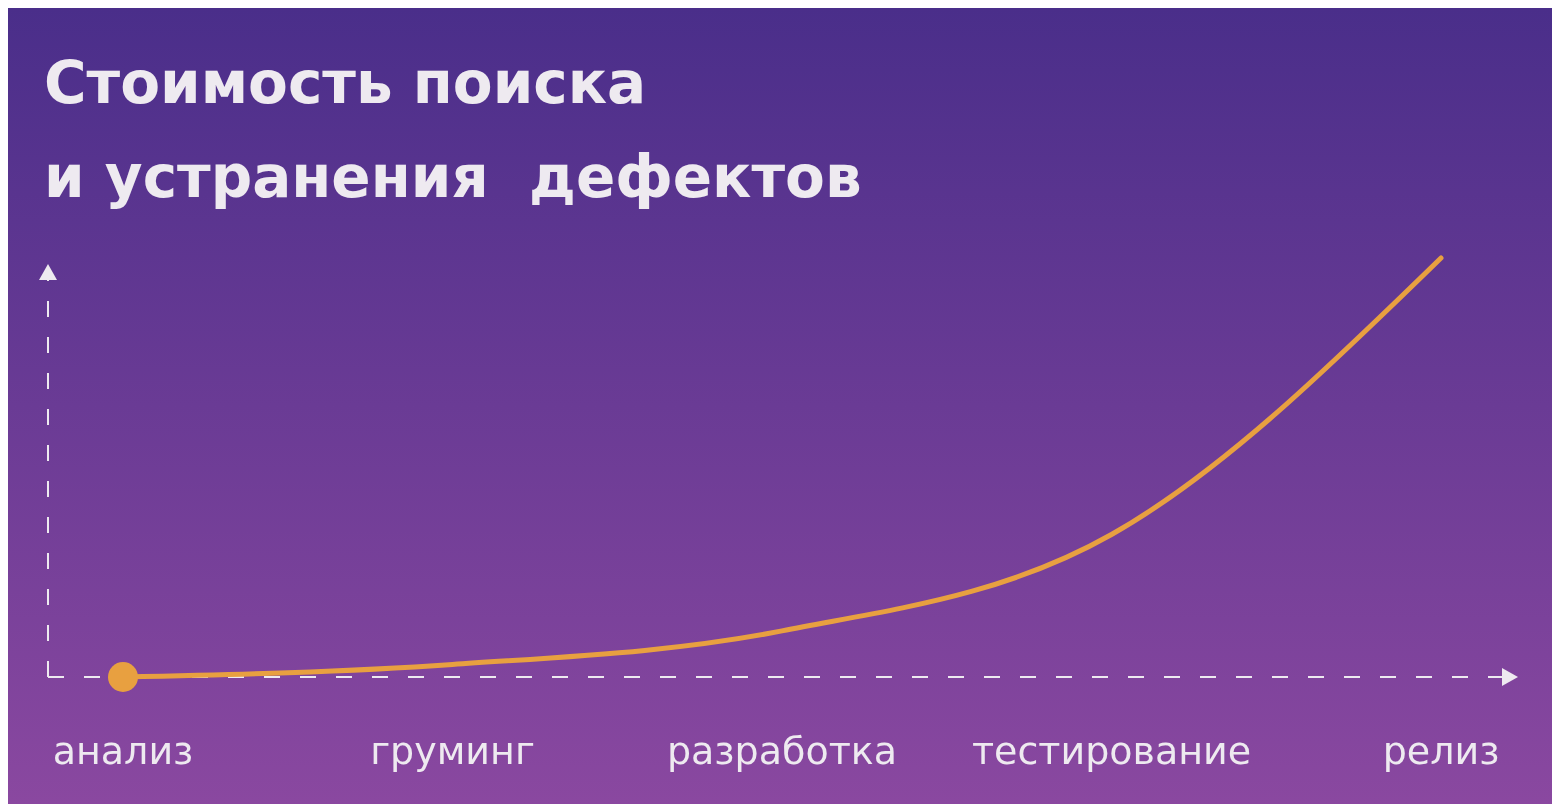  I want to click on x-tick-label: анализ, so click(123, 751).